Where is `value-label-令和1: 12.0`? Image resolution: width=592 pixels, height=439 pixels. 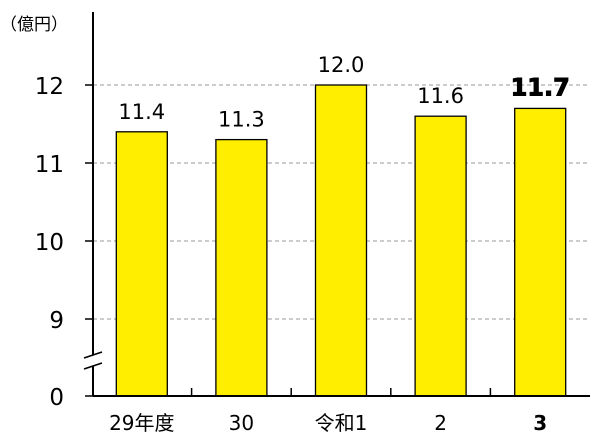 value-label-令和1: 12.0 is located at coordinates (341, 65).